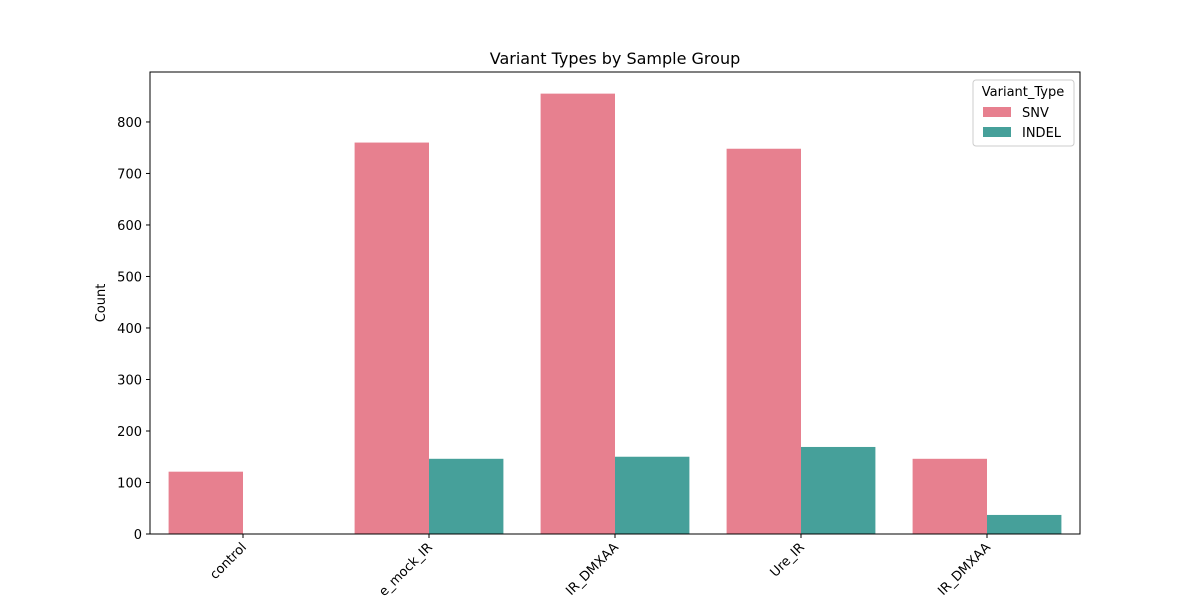  Describe the element at coordinates (129, 174) in the screenshot. I see `y-tick-label: 700` at that location.